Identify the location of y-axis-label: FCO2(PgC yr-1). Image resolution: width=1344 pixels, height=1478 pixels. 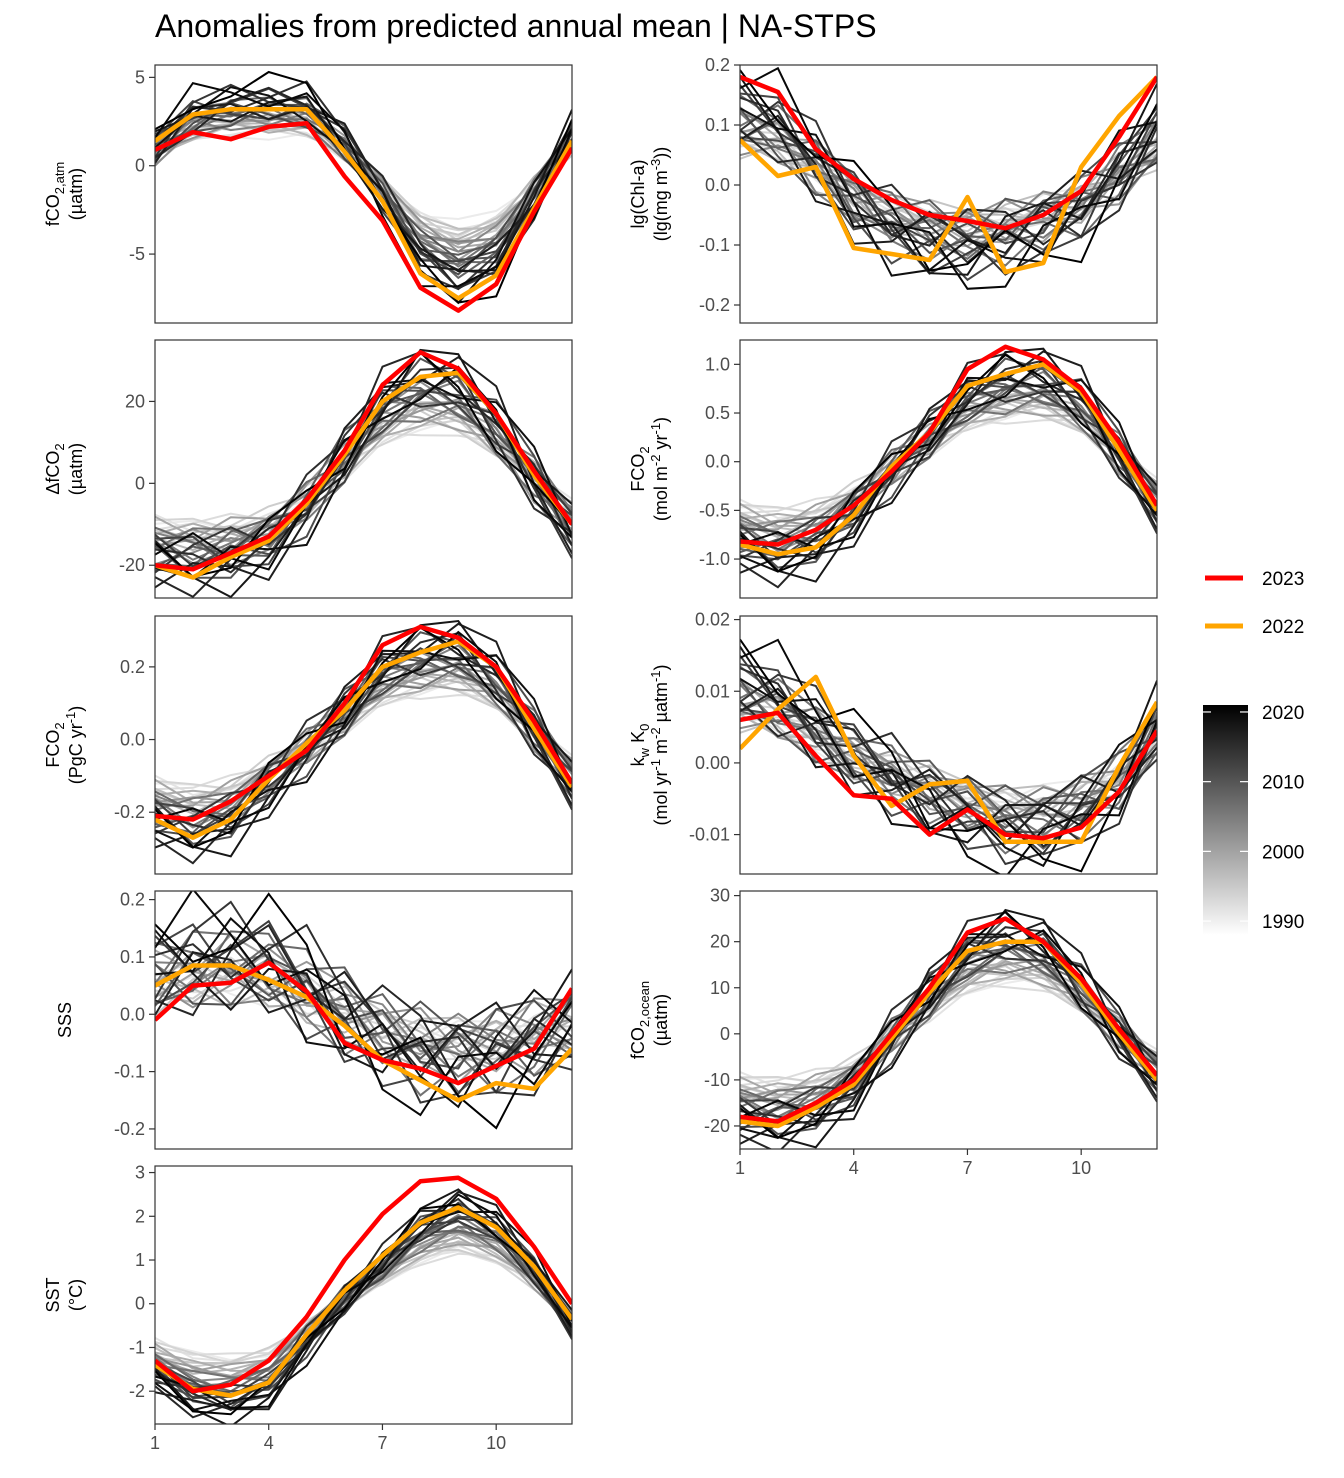
(64, 745).